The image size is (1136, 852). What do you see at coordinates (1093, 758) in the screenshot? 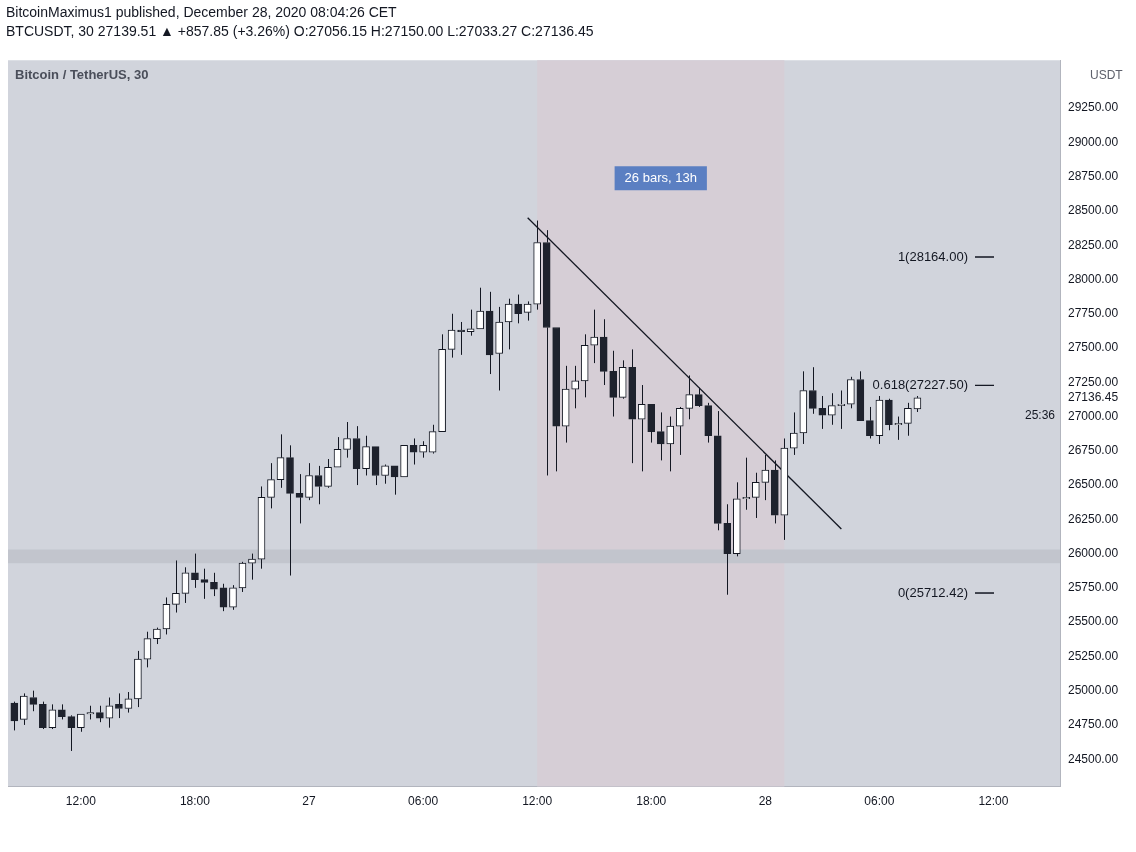
I see `y-tick-label: 24500.00` at bounding box center [1093, 758].